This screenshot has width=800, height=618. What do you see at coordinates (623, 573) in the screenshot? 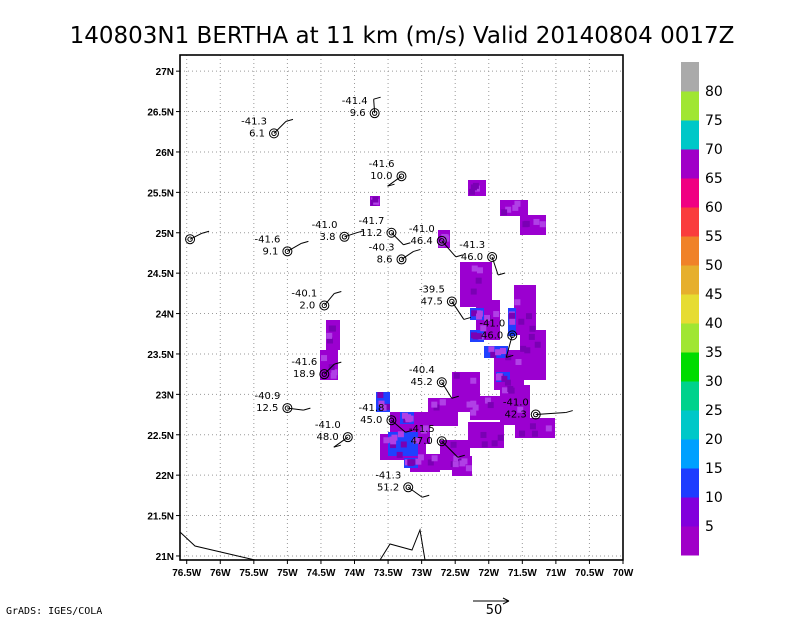
I see `x-tick-label: 70W` at bounding box center [623, 573].